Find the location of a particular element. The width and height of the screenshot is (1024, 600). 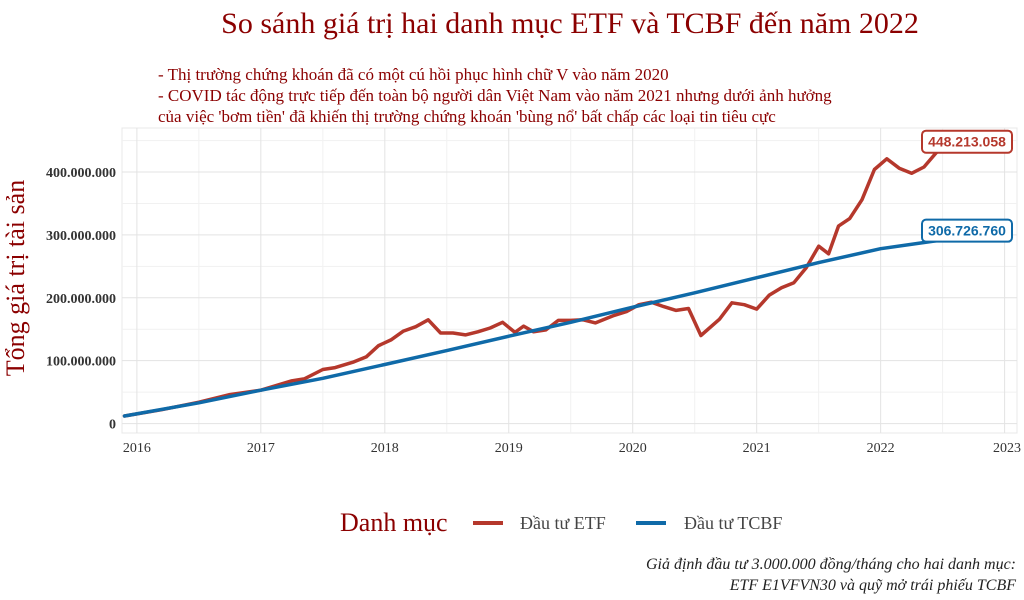

legend-title: Danh mục is located at coordinates (394, 522).